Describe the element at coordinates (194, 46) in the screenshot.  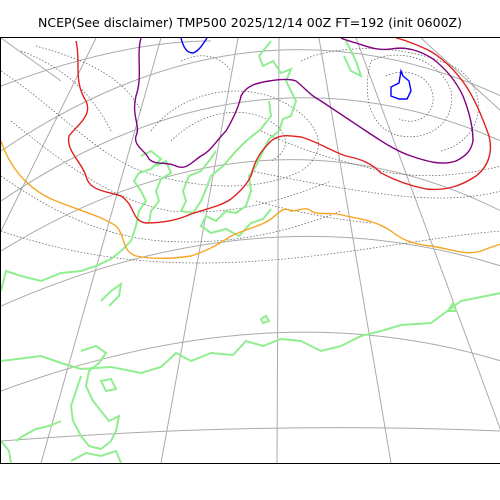
I see `isotherm-blue` at that location.